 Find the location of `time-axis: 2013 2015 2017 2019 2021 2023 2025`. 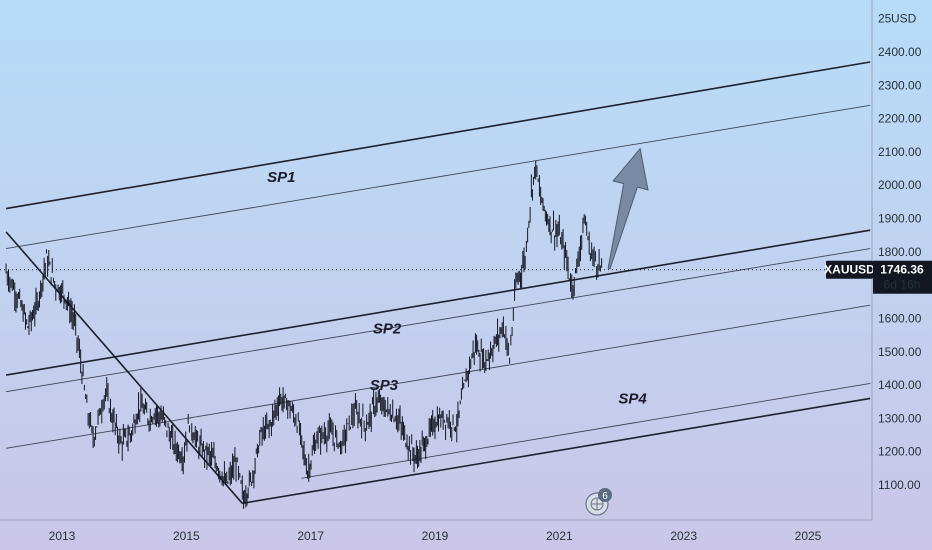

time-axis: 2013 2015 2017 2019 2021 2023 2025 is located at coordinates (436, 531).